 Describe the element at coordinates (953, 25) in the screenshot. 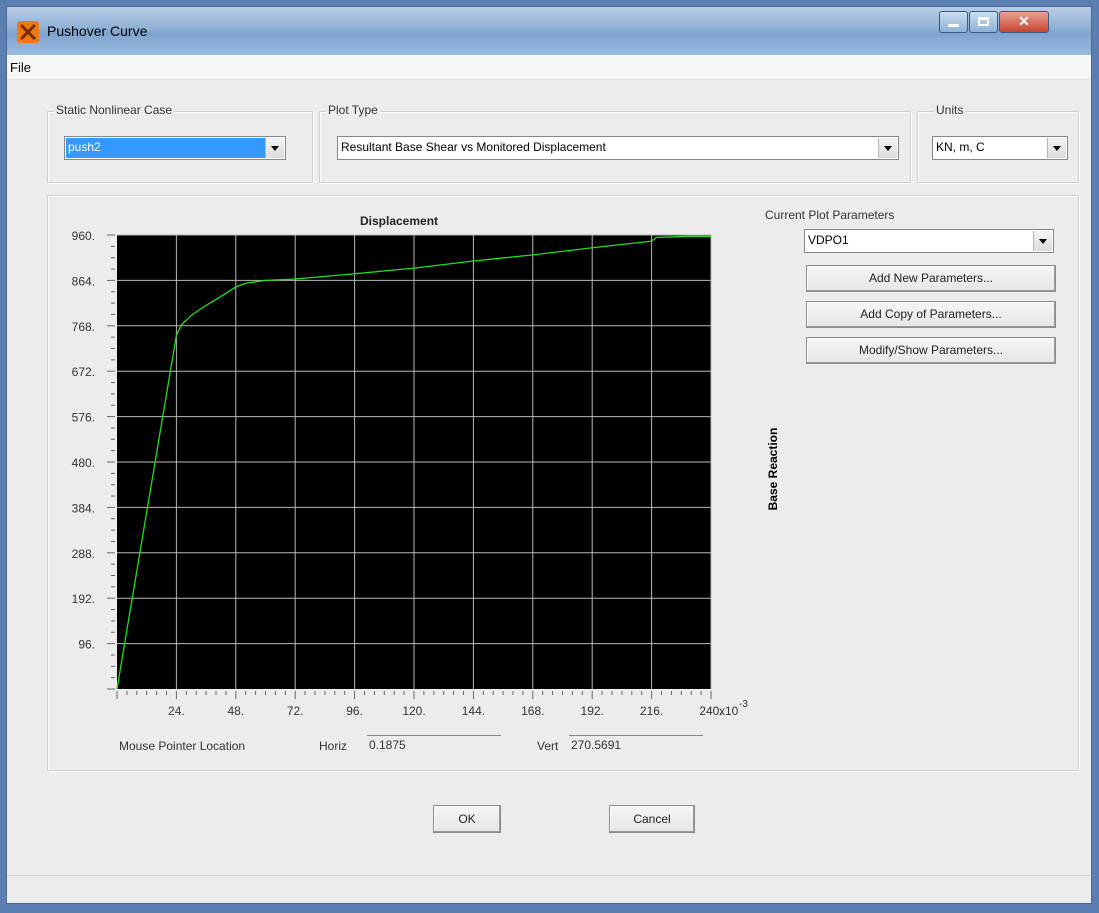

I see `minimize-icon` at that location.